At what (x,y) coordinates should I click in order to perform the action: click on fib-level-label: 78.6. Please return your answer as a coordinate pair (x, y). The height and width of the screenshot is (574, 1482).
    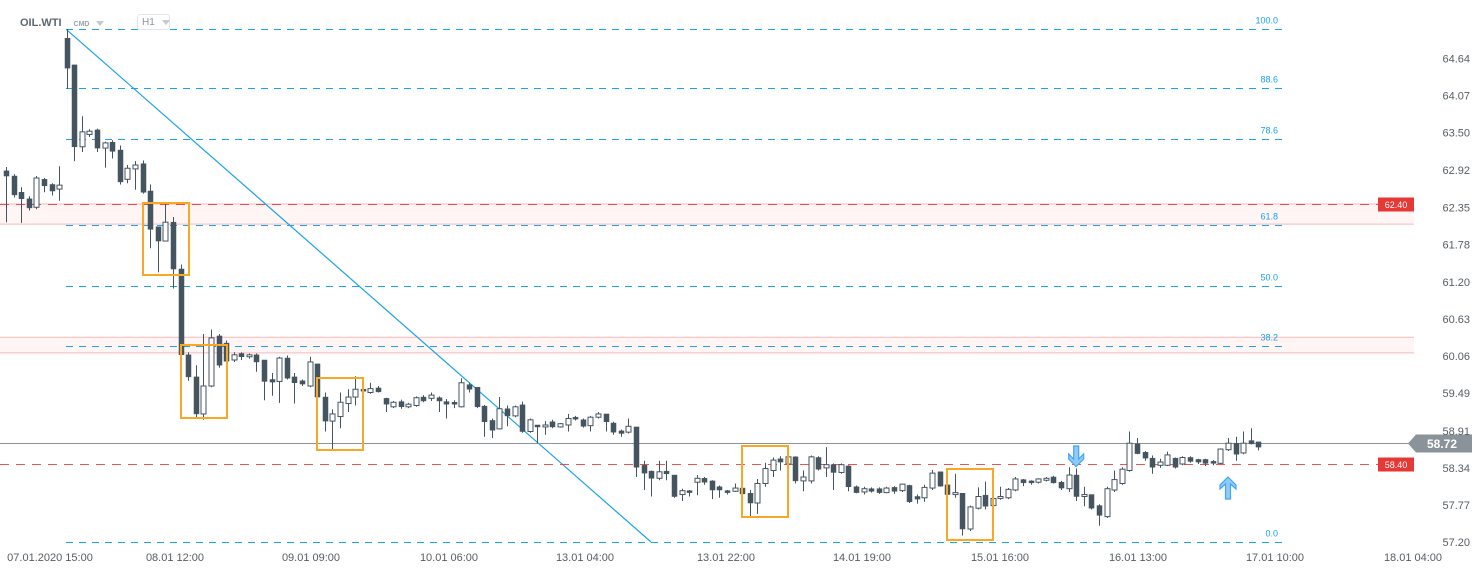
    Looking at the image, I should click on (1269, 131).